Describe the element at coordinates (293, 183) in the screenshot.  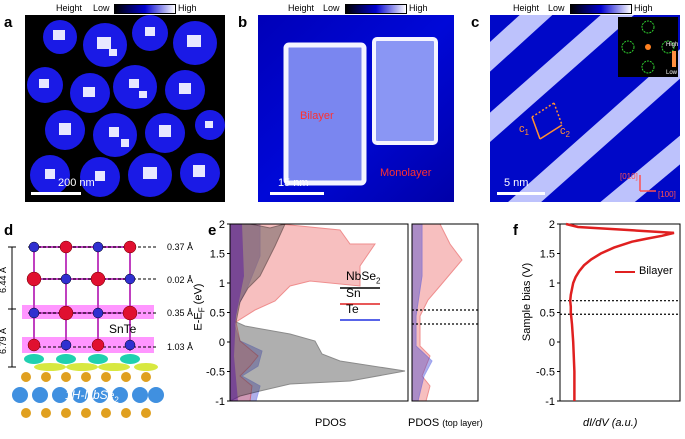
I see `panel-b-scale-label: 15 nm` at that location.